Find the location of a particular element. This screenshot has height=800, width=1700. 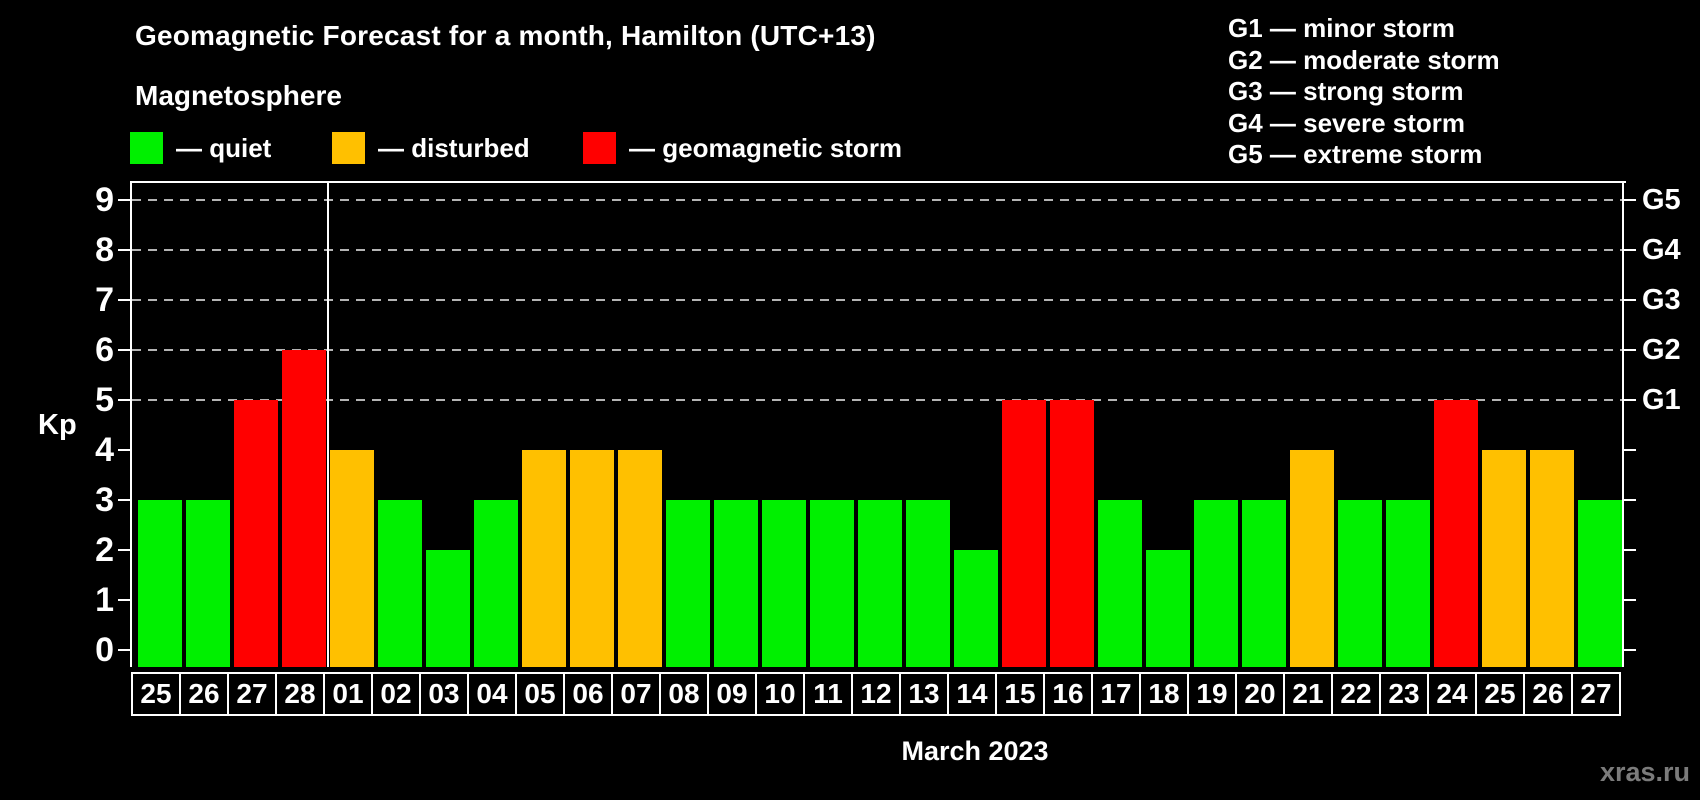

g1-description: G1 — minor storm is located at coordinates (1341, 28).